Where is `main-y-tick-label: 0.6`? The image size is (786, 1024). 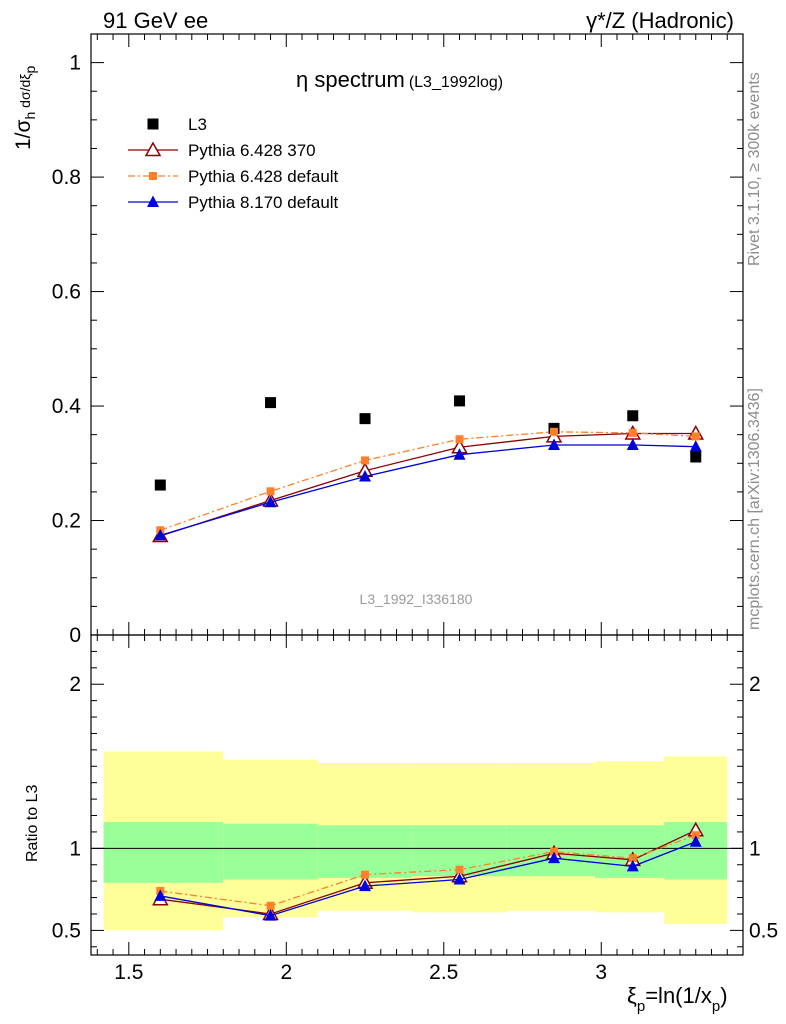 main-y-tick-label: 0.6 is located at coordinates (66, 292).